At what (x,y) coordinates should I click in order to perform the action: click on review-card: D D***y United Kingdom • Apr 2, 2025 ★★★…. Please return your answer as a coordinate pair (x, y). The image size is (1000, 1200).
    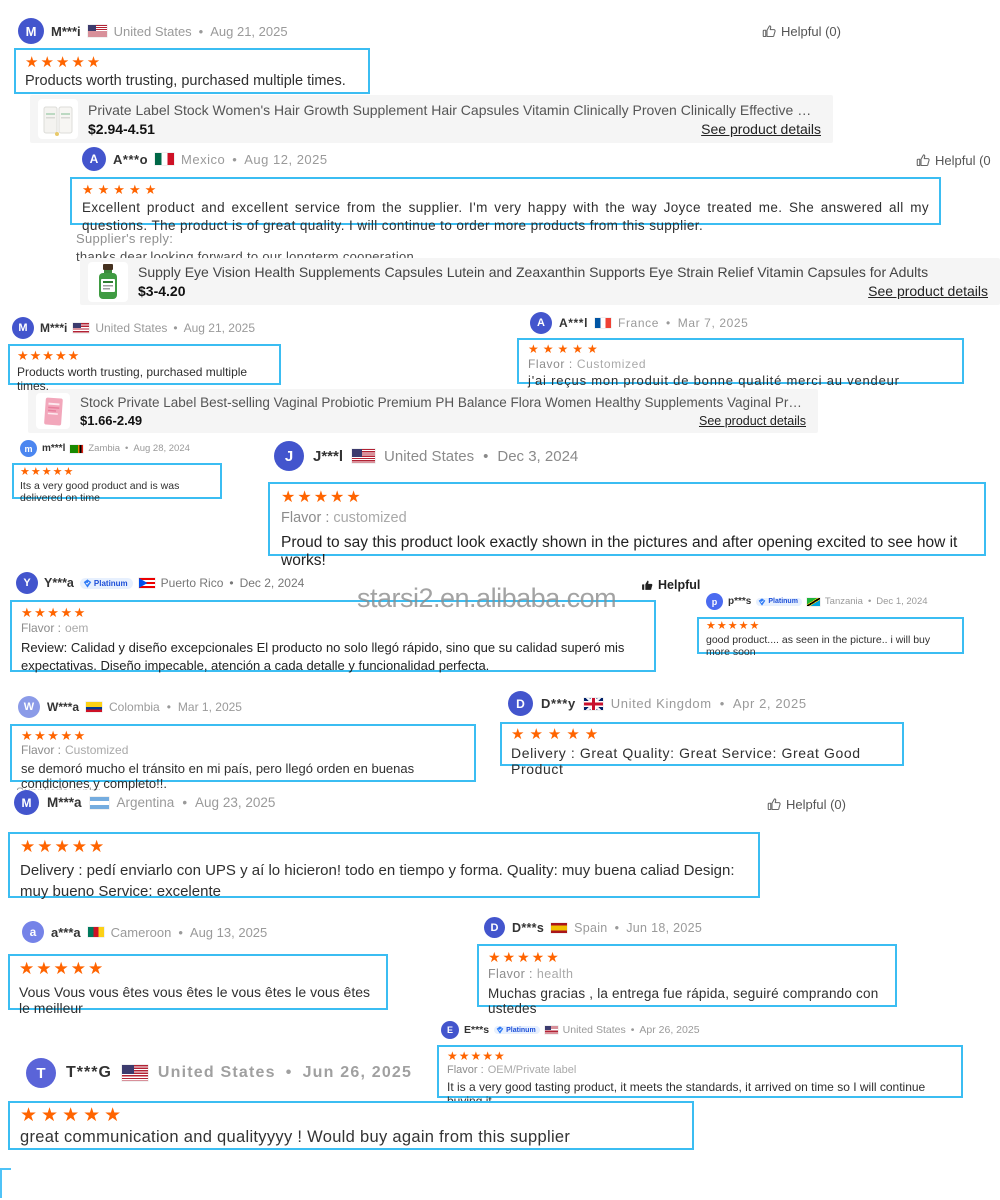
    Looking at the image, I should click on (715, 734).